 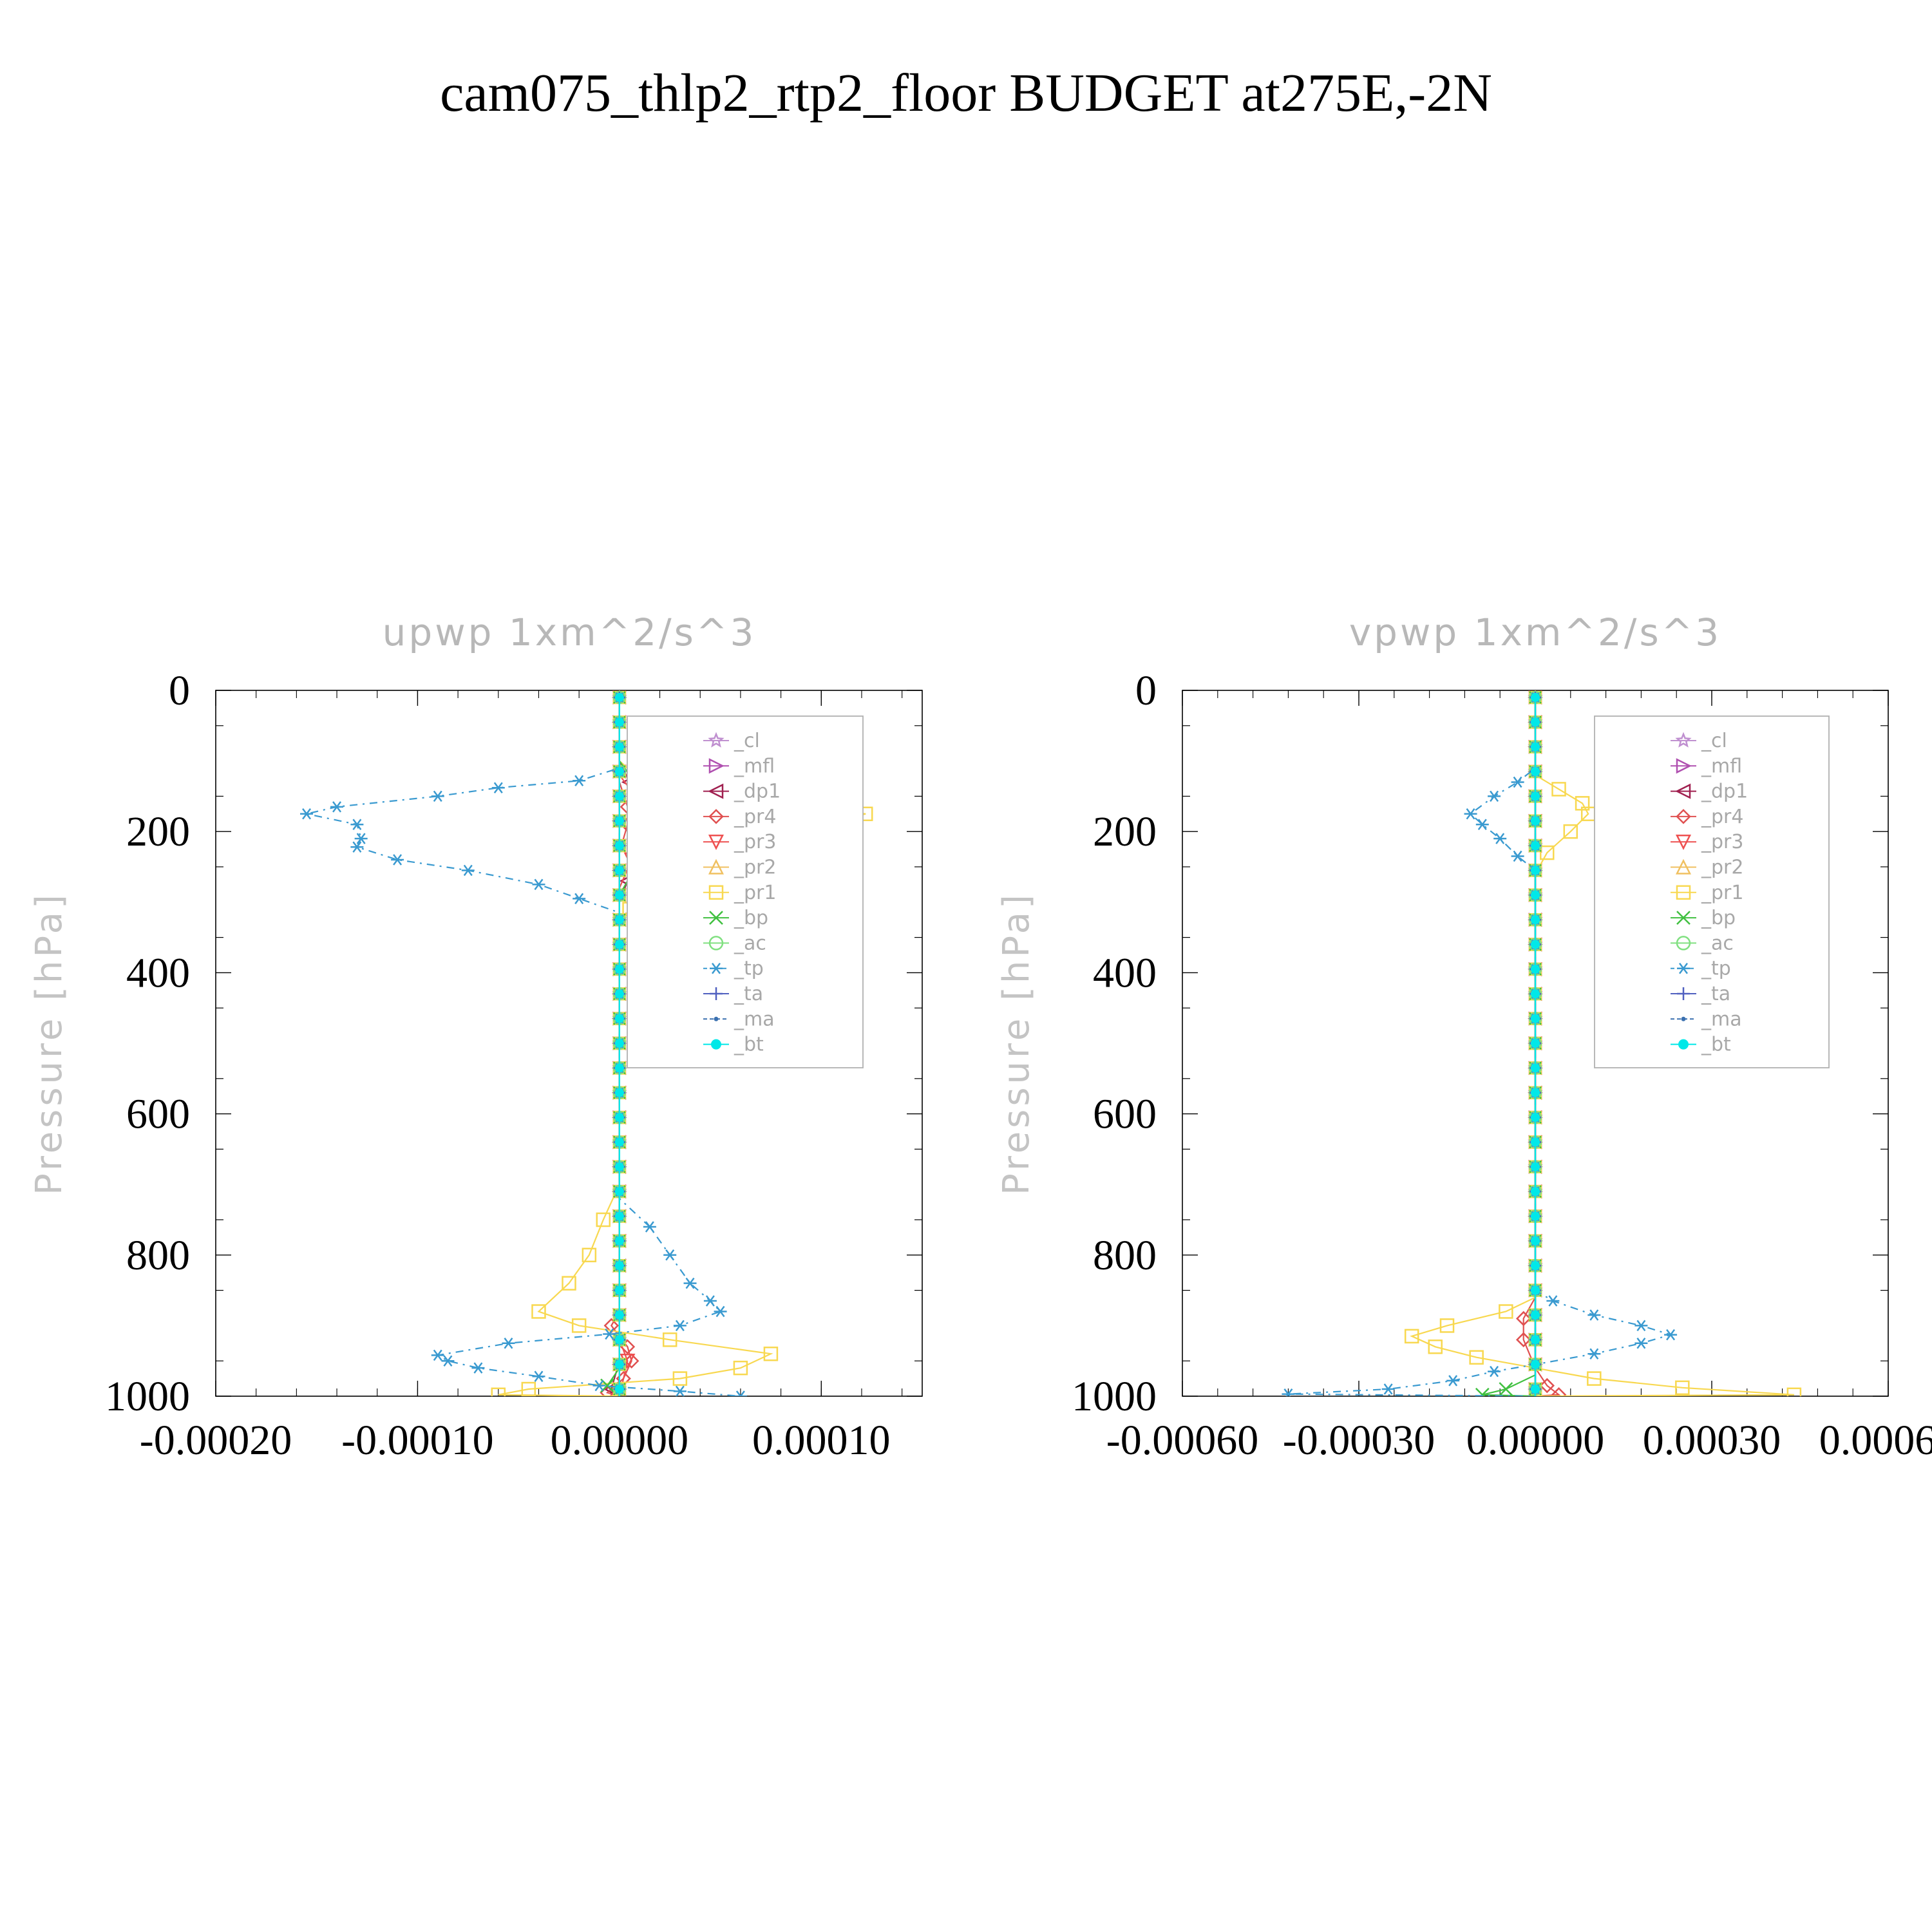 I want to click on marker-diamond, so click(x=1559, y=1391).